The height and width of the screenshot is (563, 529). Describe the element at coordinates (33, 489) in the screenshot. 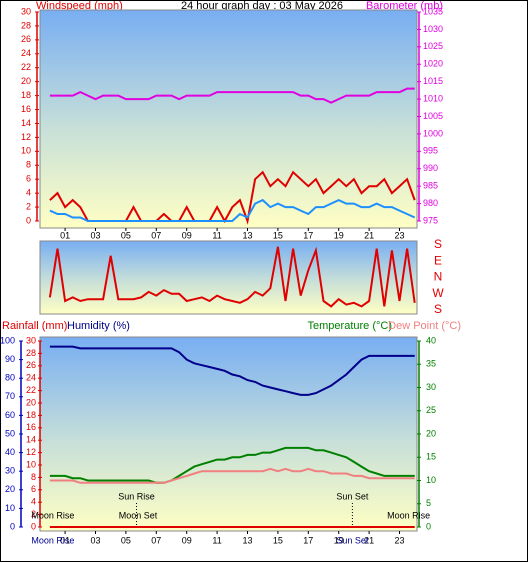

I see `y3-tick-label: 6` at that location.